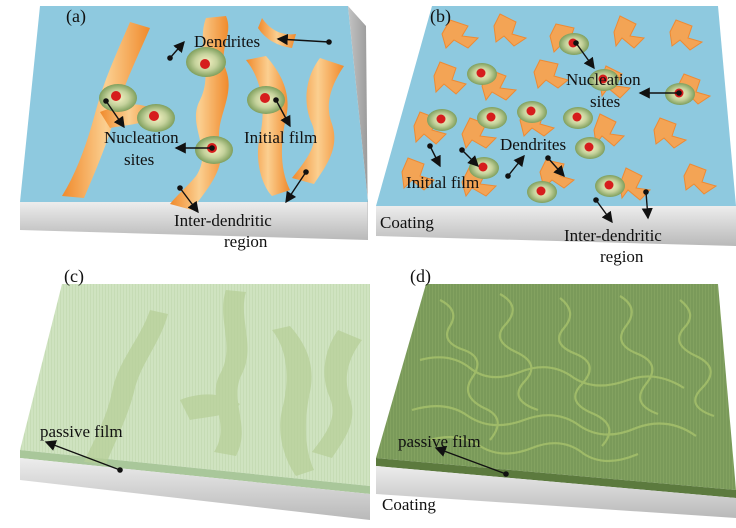  What do you see at coordinates (622, 256) in the screenshot?
I see `label-inter-dendritic-b-2: region` at bounding box center [622, 256].